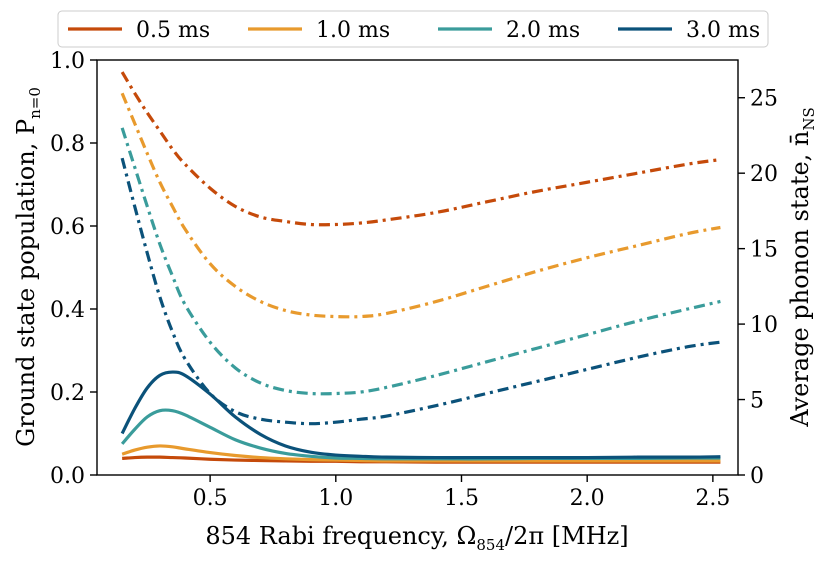 This screenshot has height=566, width=831. I want to click on y-left-tick-label: 0.8, so click(67, 144).